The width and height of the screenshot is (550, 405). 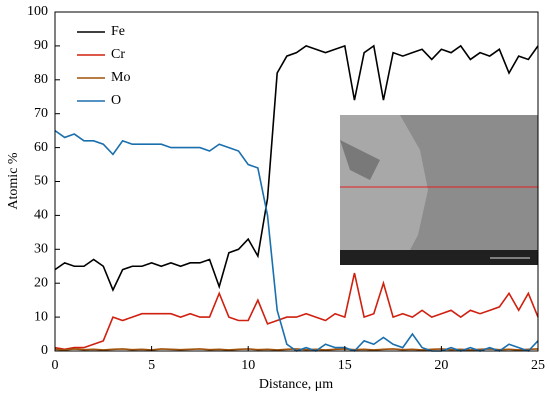 What do you see at coordinates (41, 147) in the screenshot?
I see `y-tick-label: 60` at bounding box center [41, 147].